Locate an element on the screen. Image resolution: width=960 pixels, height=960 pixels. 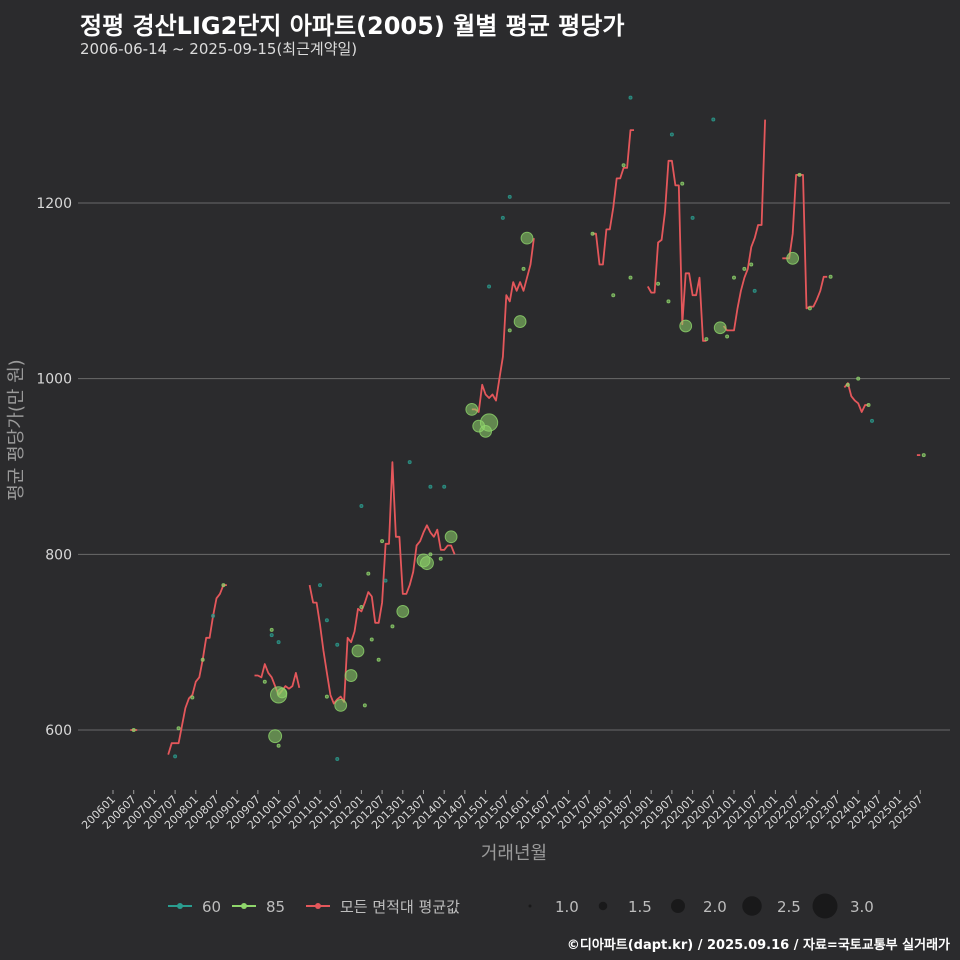
y-axis-ticks: 600 800 1000 1200 is located at coordinates (54, 467).